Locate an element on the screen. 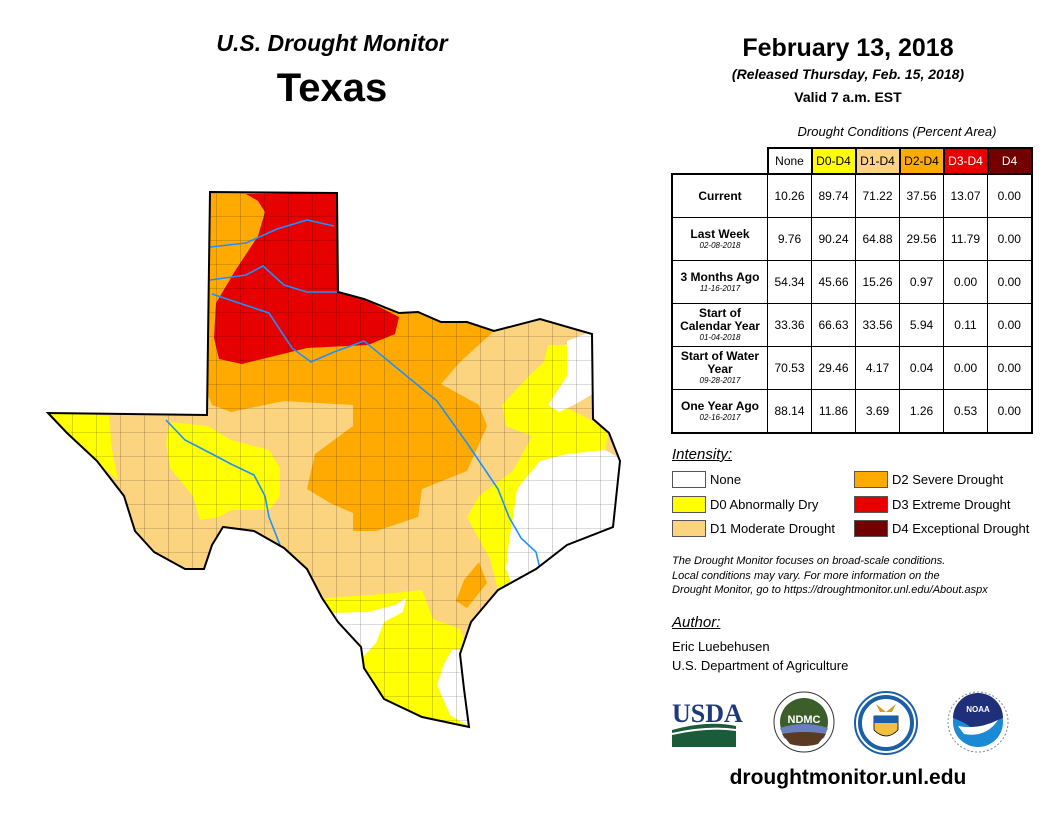  col-d4: D4 is located at coordinates (1009, 161).